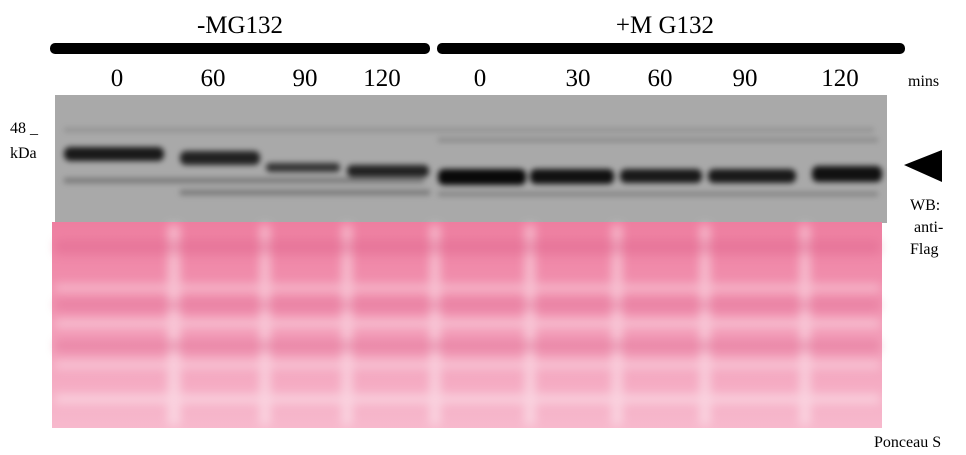 This screenshot has height=455, width=966. I want to click on blot-label: WB:, so click(925, 205).